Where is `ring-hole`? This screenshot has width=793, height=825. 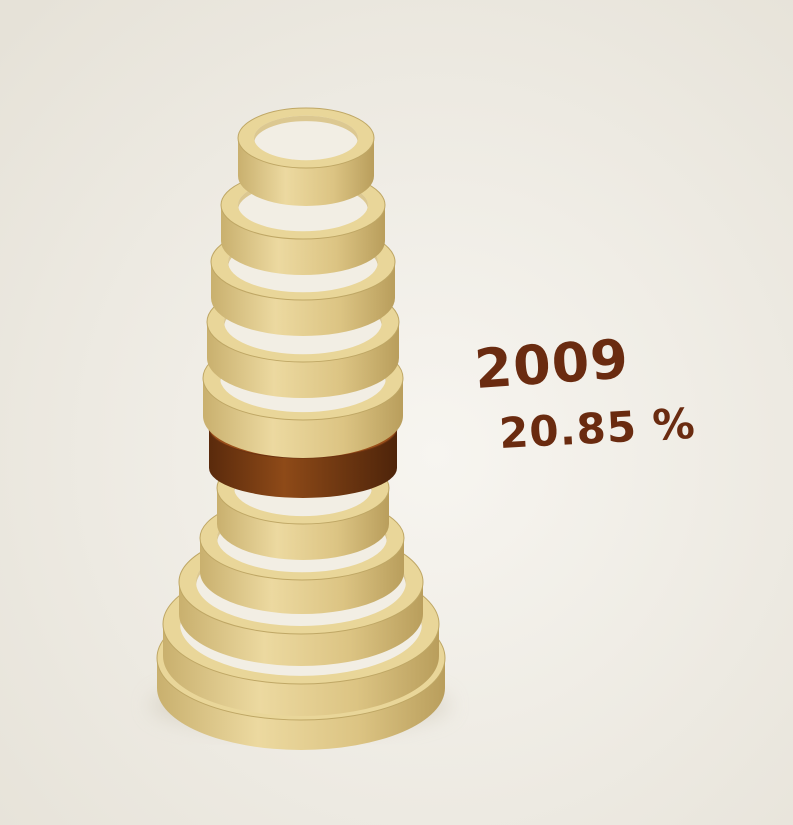 ring-hole is located at coordinates (306, 138).